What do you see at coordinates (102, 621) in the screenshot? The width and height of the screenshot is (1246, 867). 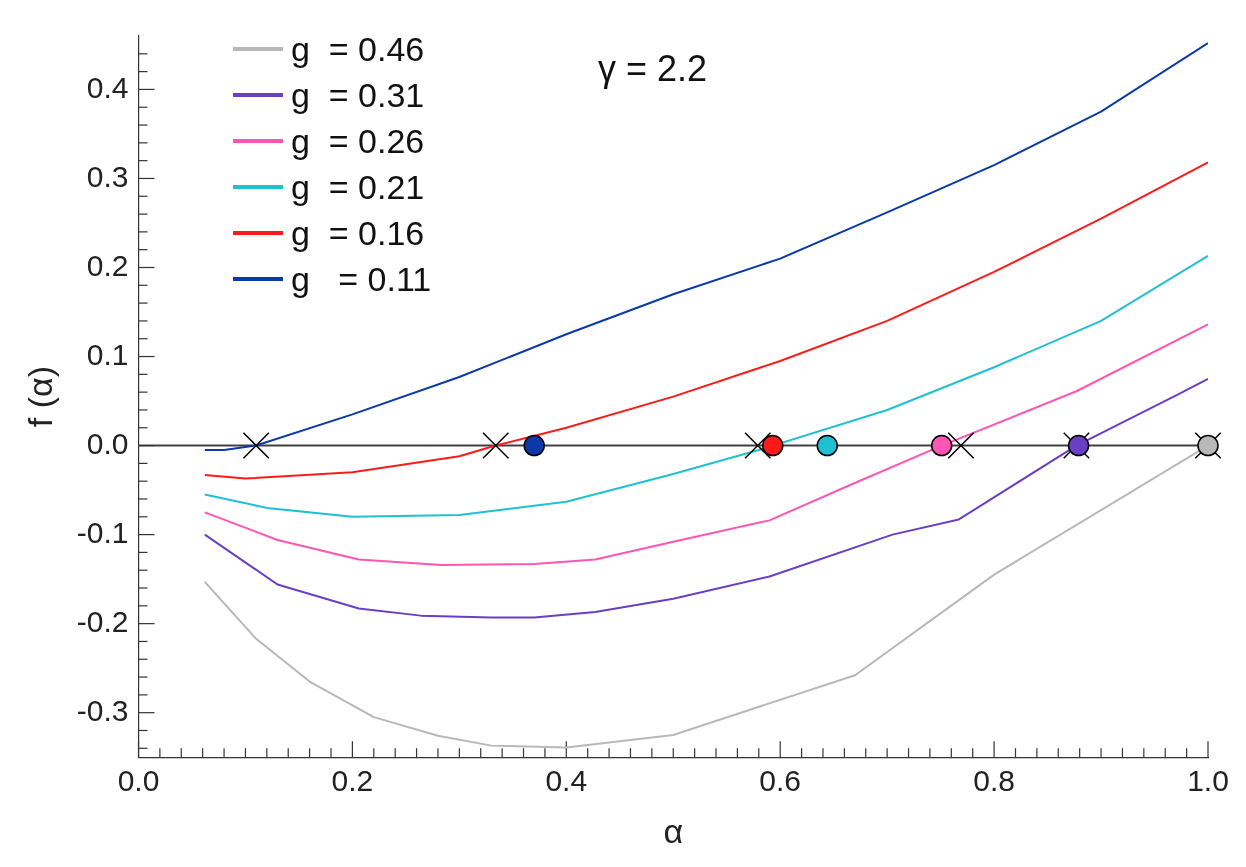 I see `y-tick-label: -0.2` at bounding box center [102, 621].